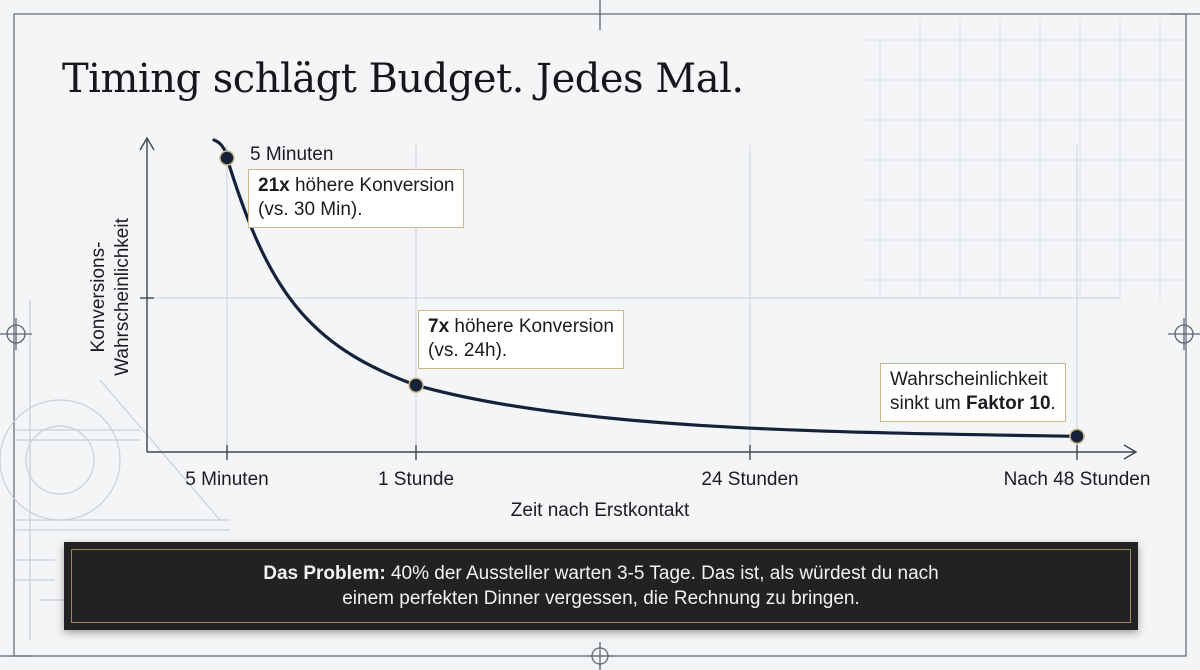 Image resolution: width=1200 pixels, height=670 pixels. I want to click on annotation-1-stunde-line2: (vs. 24h)., so click(468, 350).